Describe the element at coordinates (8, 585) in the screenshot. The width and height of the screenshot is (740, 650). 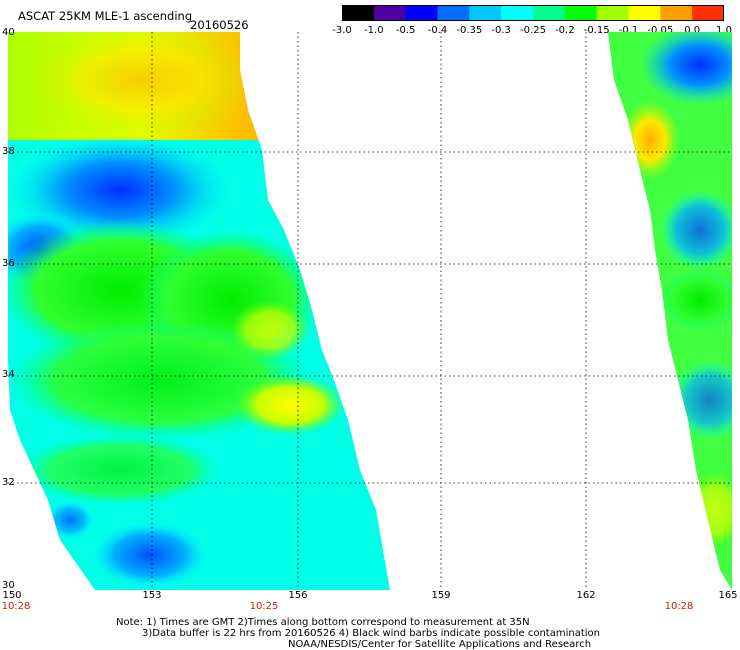
I see `lat-label-30: 30` at that location.